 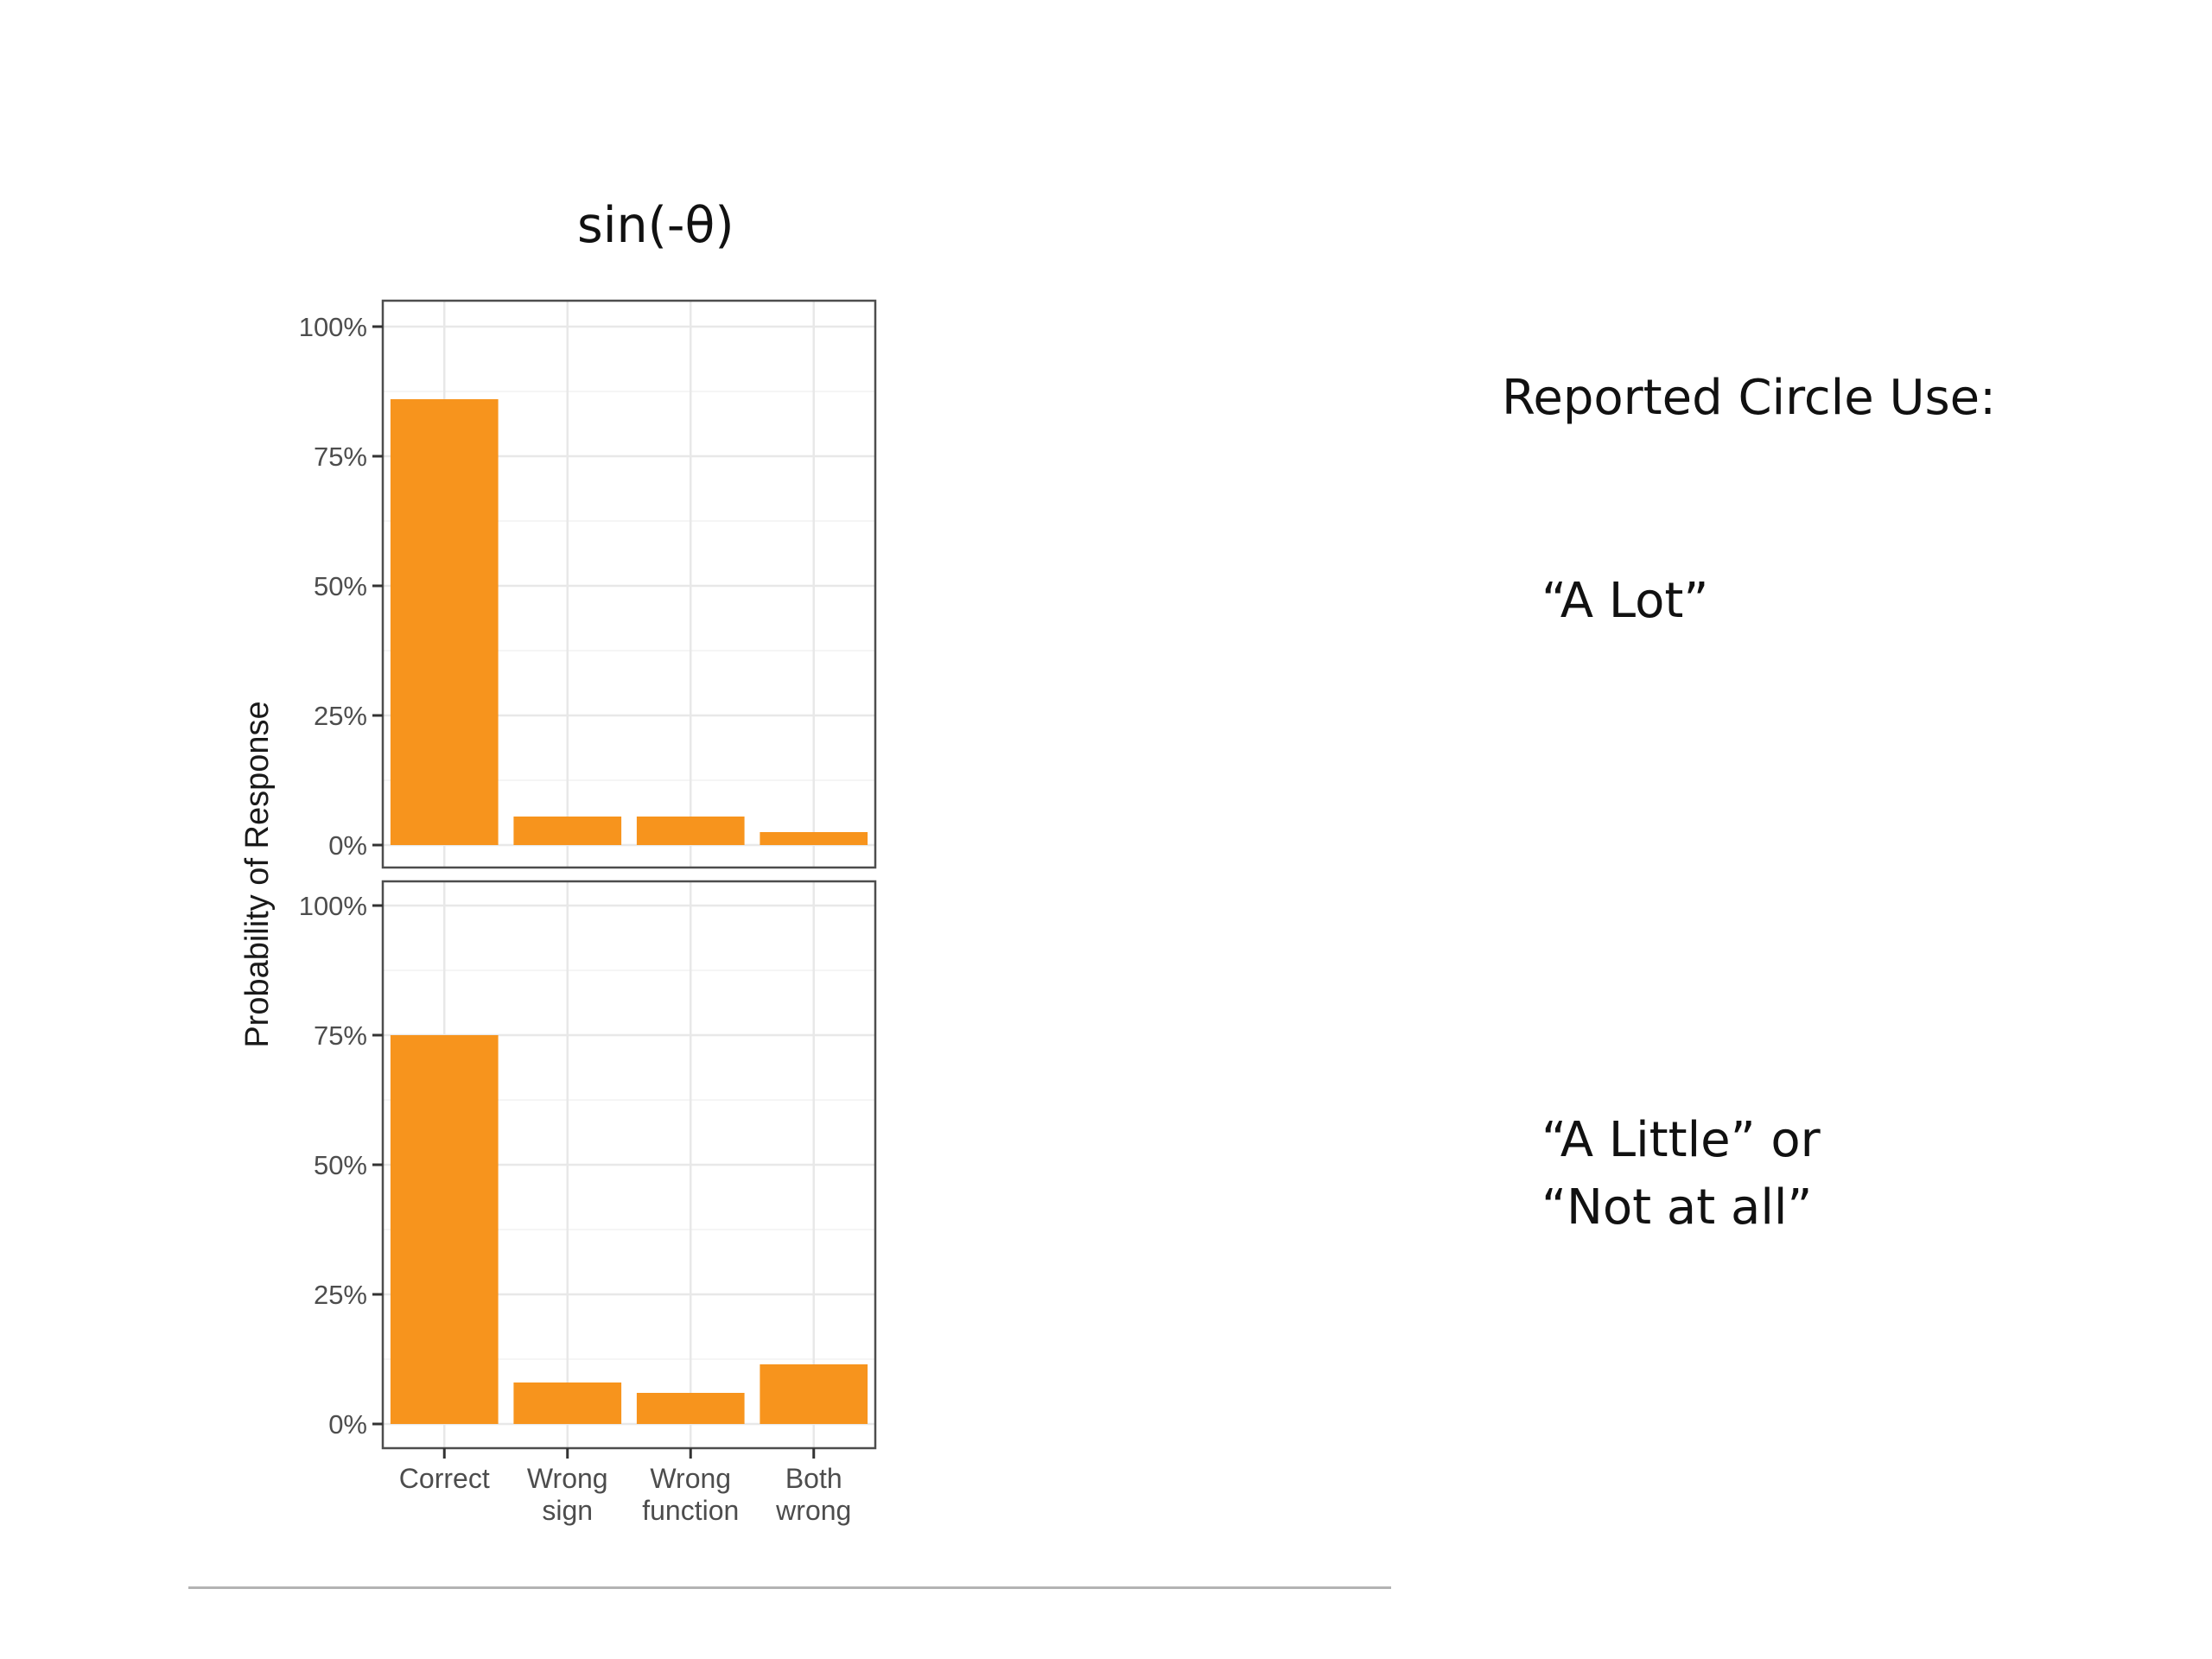 I want to click on x-tick-label: Both wrong, so click(x=813, y=1494).